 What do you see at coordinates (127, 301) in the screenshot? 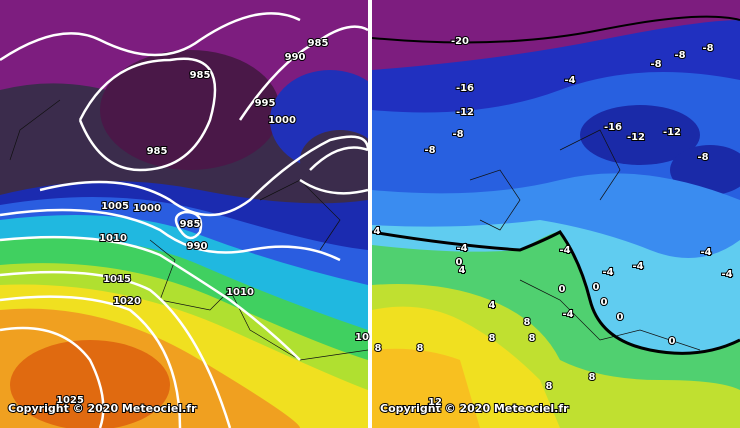
I see `isobar-label: 1020` at bounding box center [127, 301].